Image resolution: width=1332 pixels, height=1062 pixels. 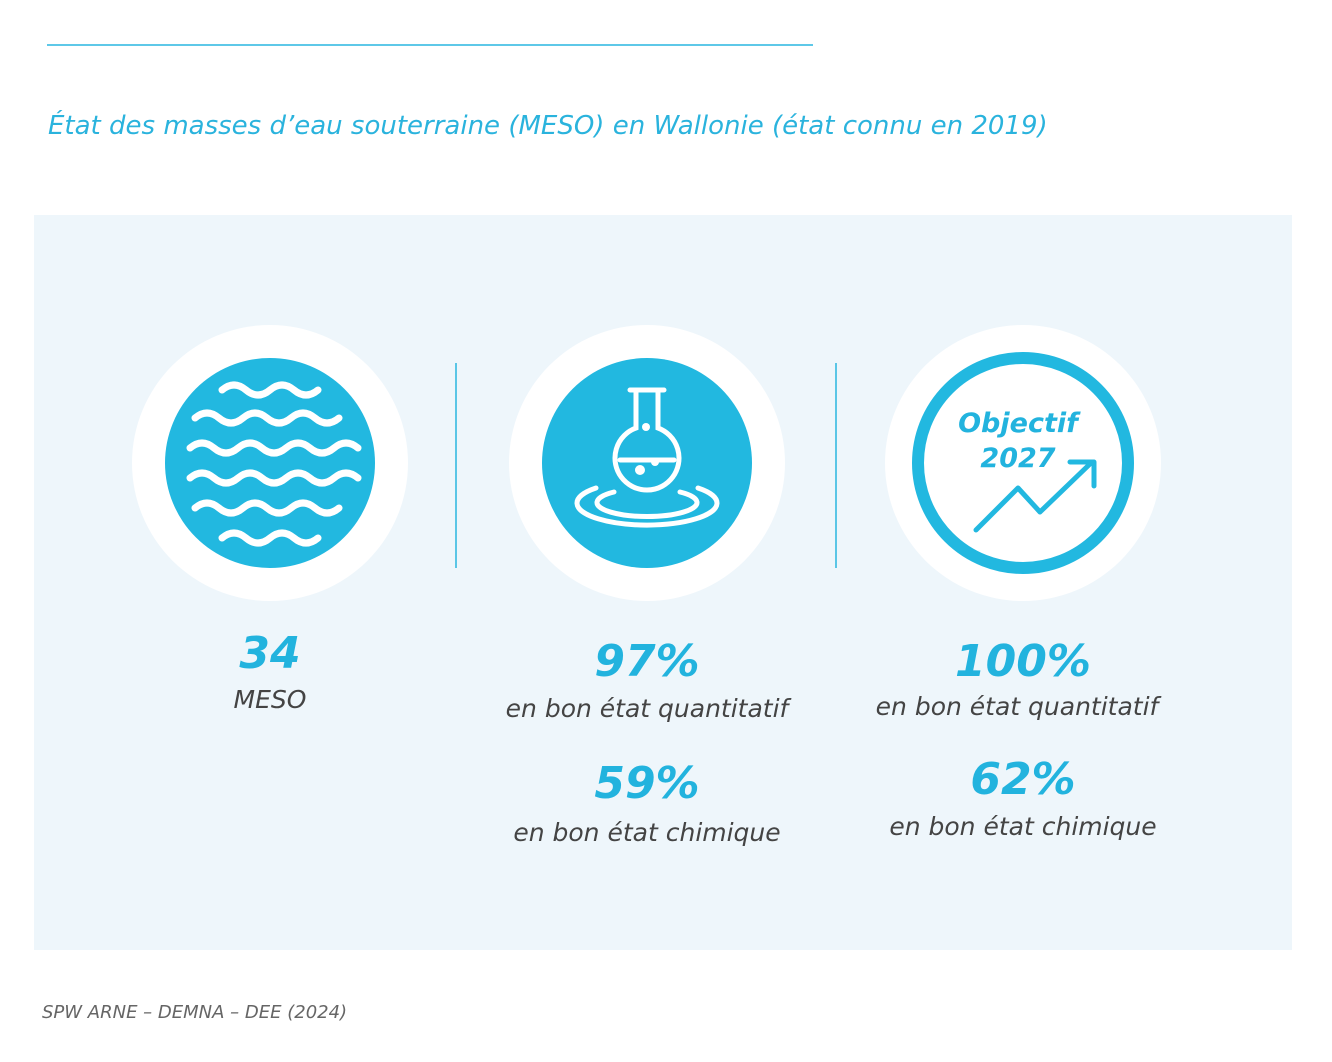 I want to click on stat-value: 59%, so click(x=646, y=783).